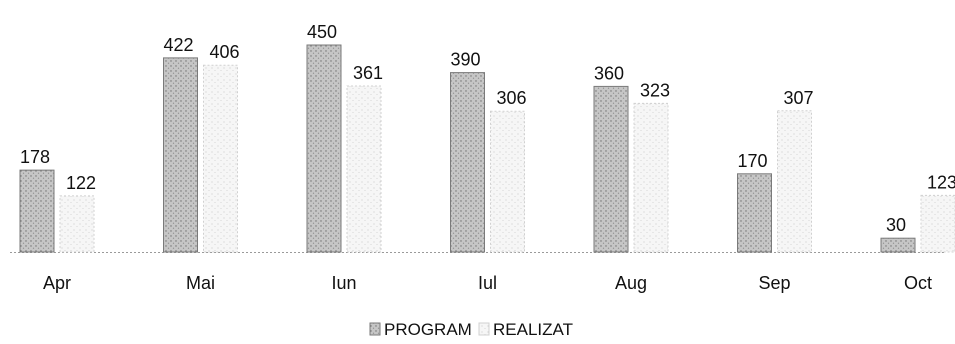  Describe the element at coordinates (343, 283) in the screenshot. I see `x-tick-label-iun: Iun` at that location.